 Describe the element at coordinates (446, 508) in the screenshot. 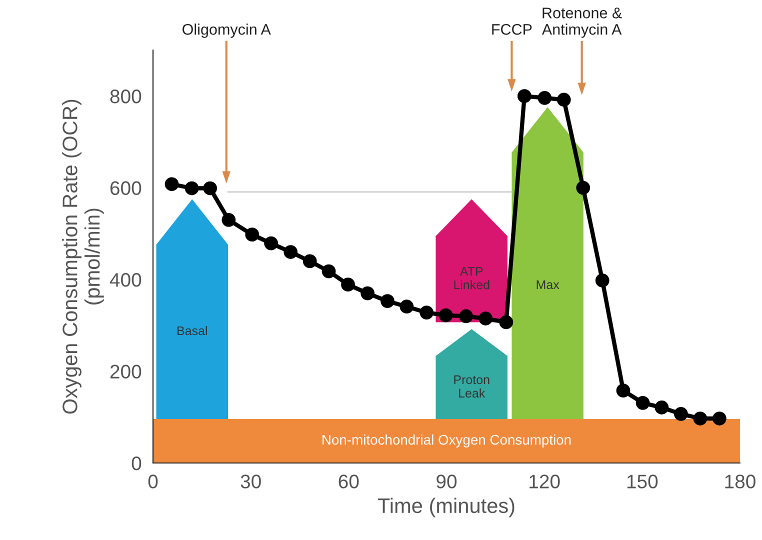

I see `x-axis-title: Time (minutes)` at that location.